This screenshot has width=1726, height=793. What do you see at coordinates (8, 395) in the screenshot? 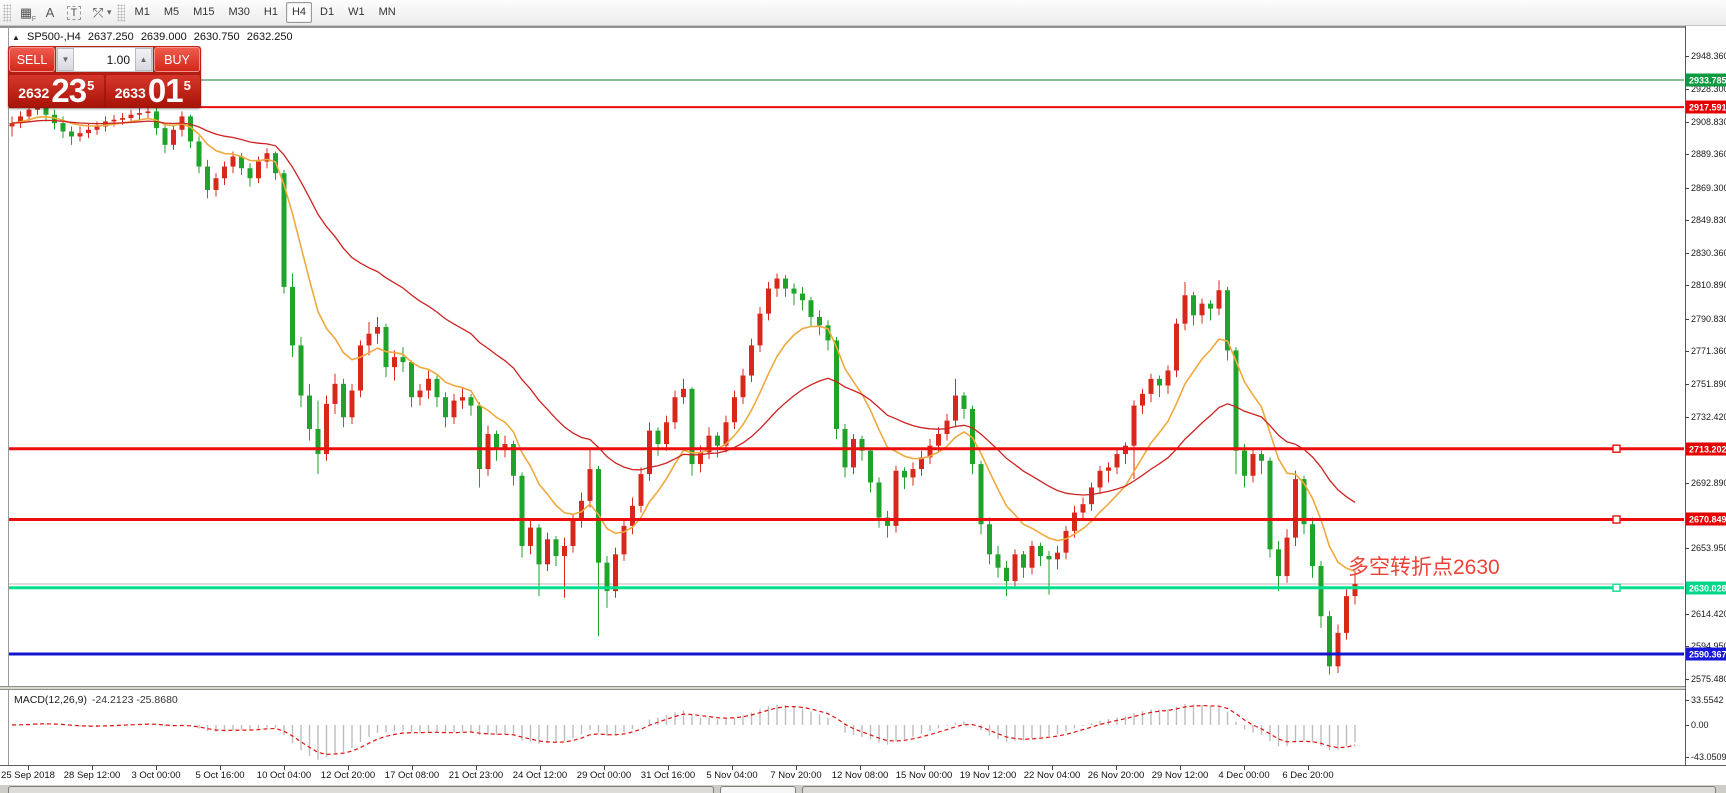
I see `chart-left-border` at bounding box center [8, 395].